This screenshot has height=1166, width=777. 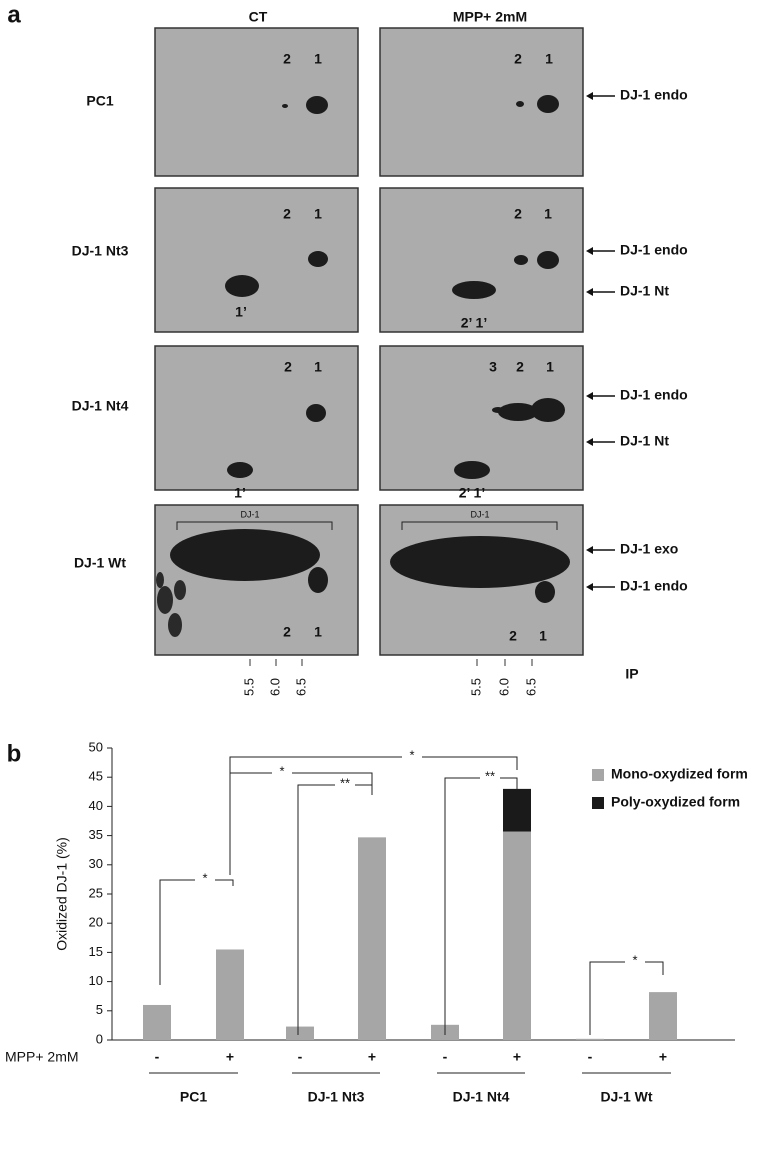 I want to click on group-label: PC1, so click(x=193, y=1097).